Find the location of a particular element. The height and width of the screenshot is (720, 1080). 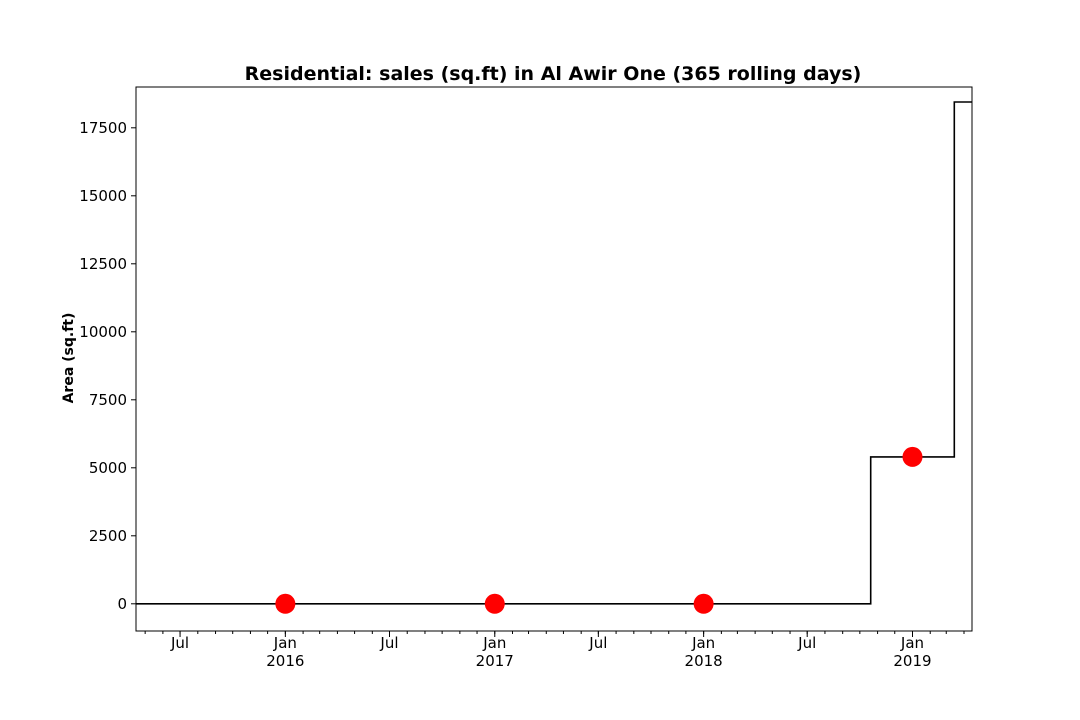

y-axis-label: Area (sq.ft) is located at coordinates (69, 358).